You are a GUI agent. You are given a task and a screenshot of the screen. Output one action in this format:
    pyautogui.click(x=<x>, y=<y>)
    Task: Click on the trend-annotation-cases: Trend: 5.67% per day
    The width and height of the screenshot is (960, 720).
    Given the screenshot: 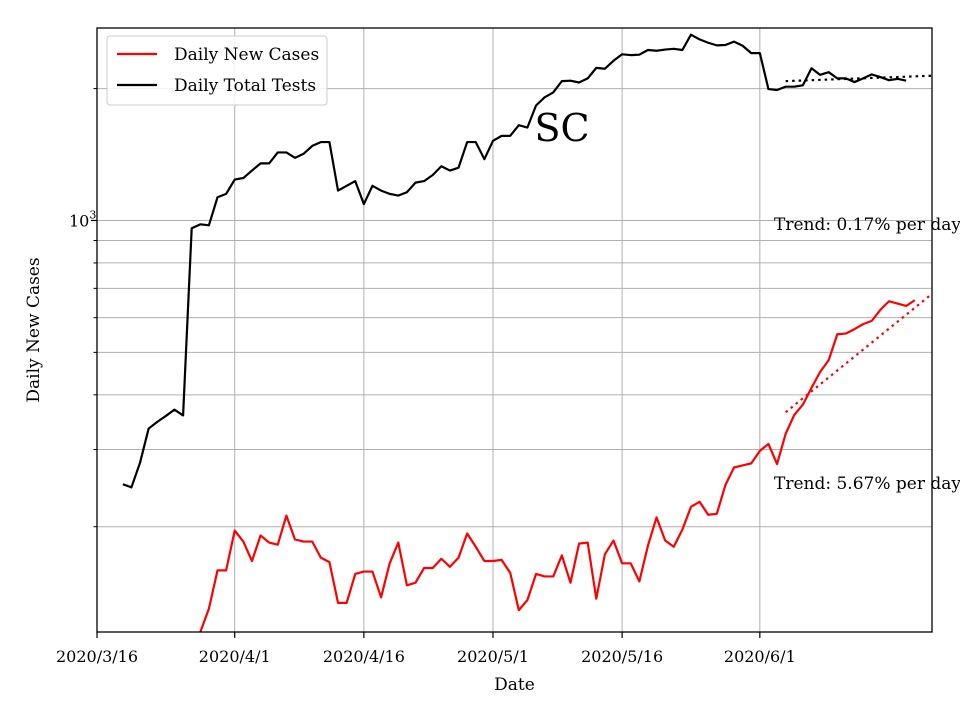 What is the action you would take?
    pyautogui.click(x=867, y=484)
    